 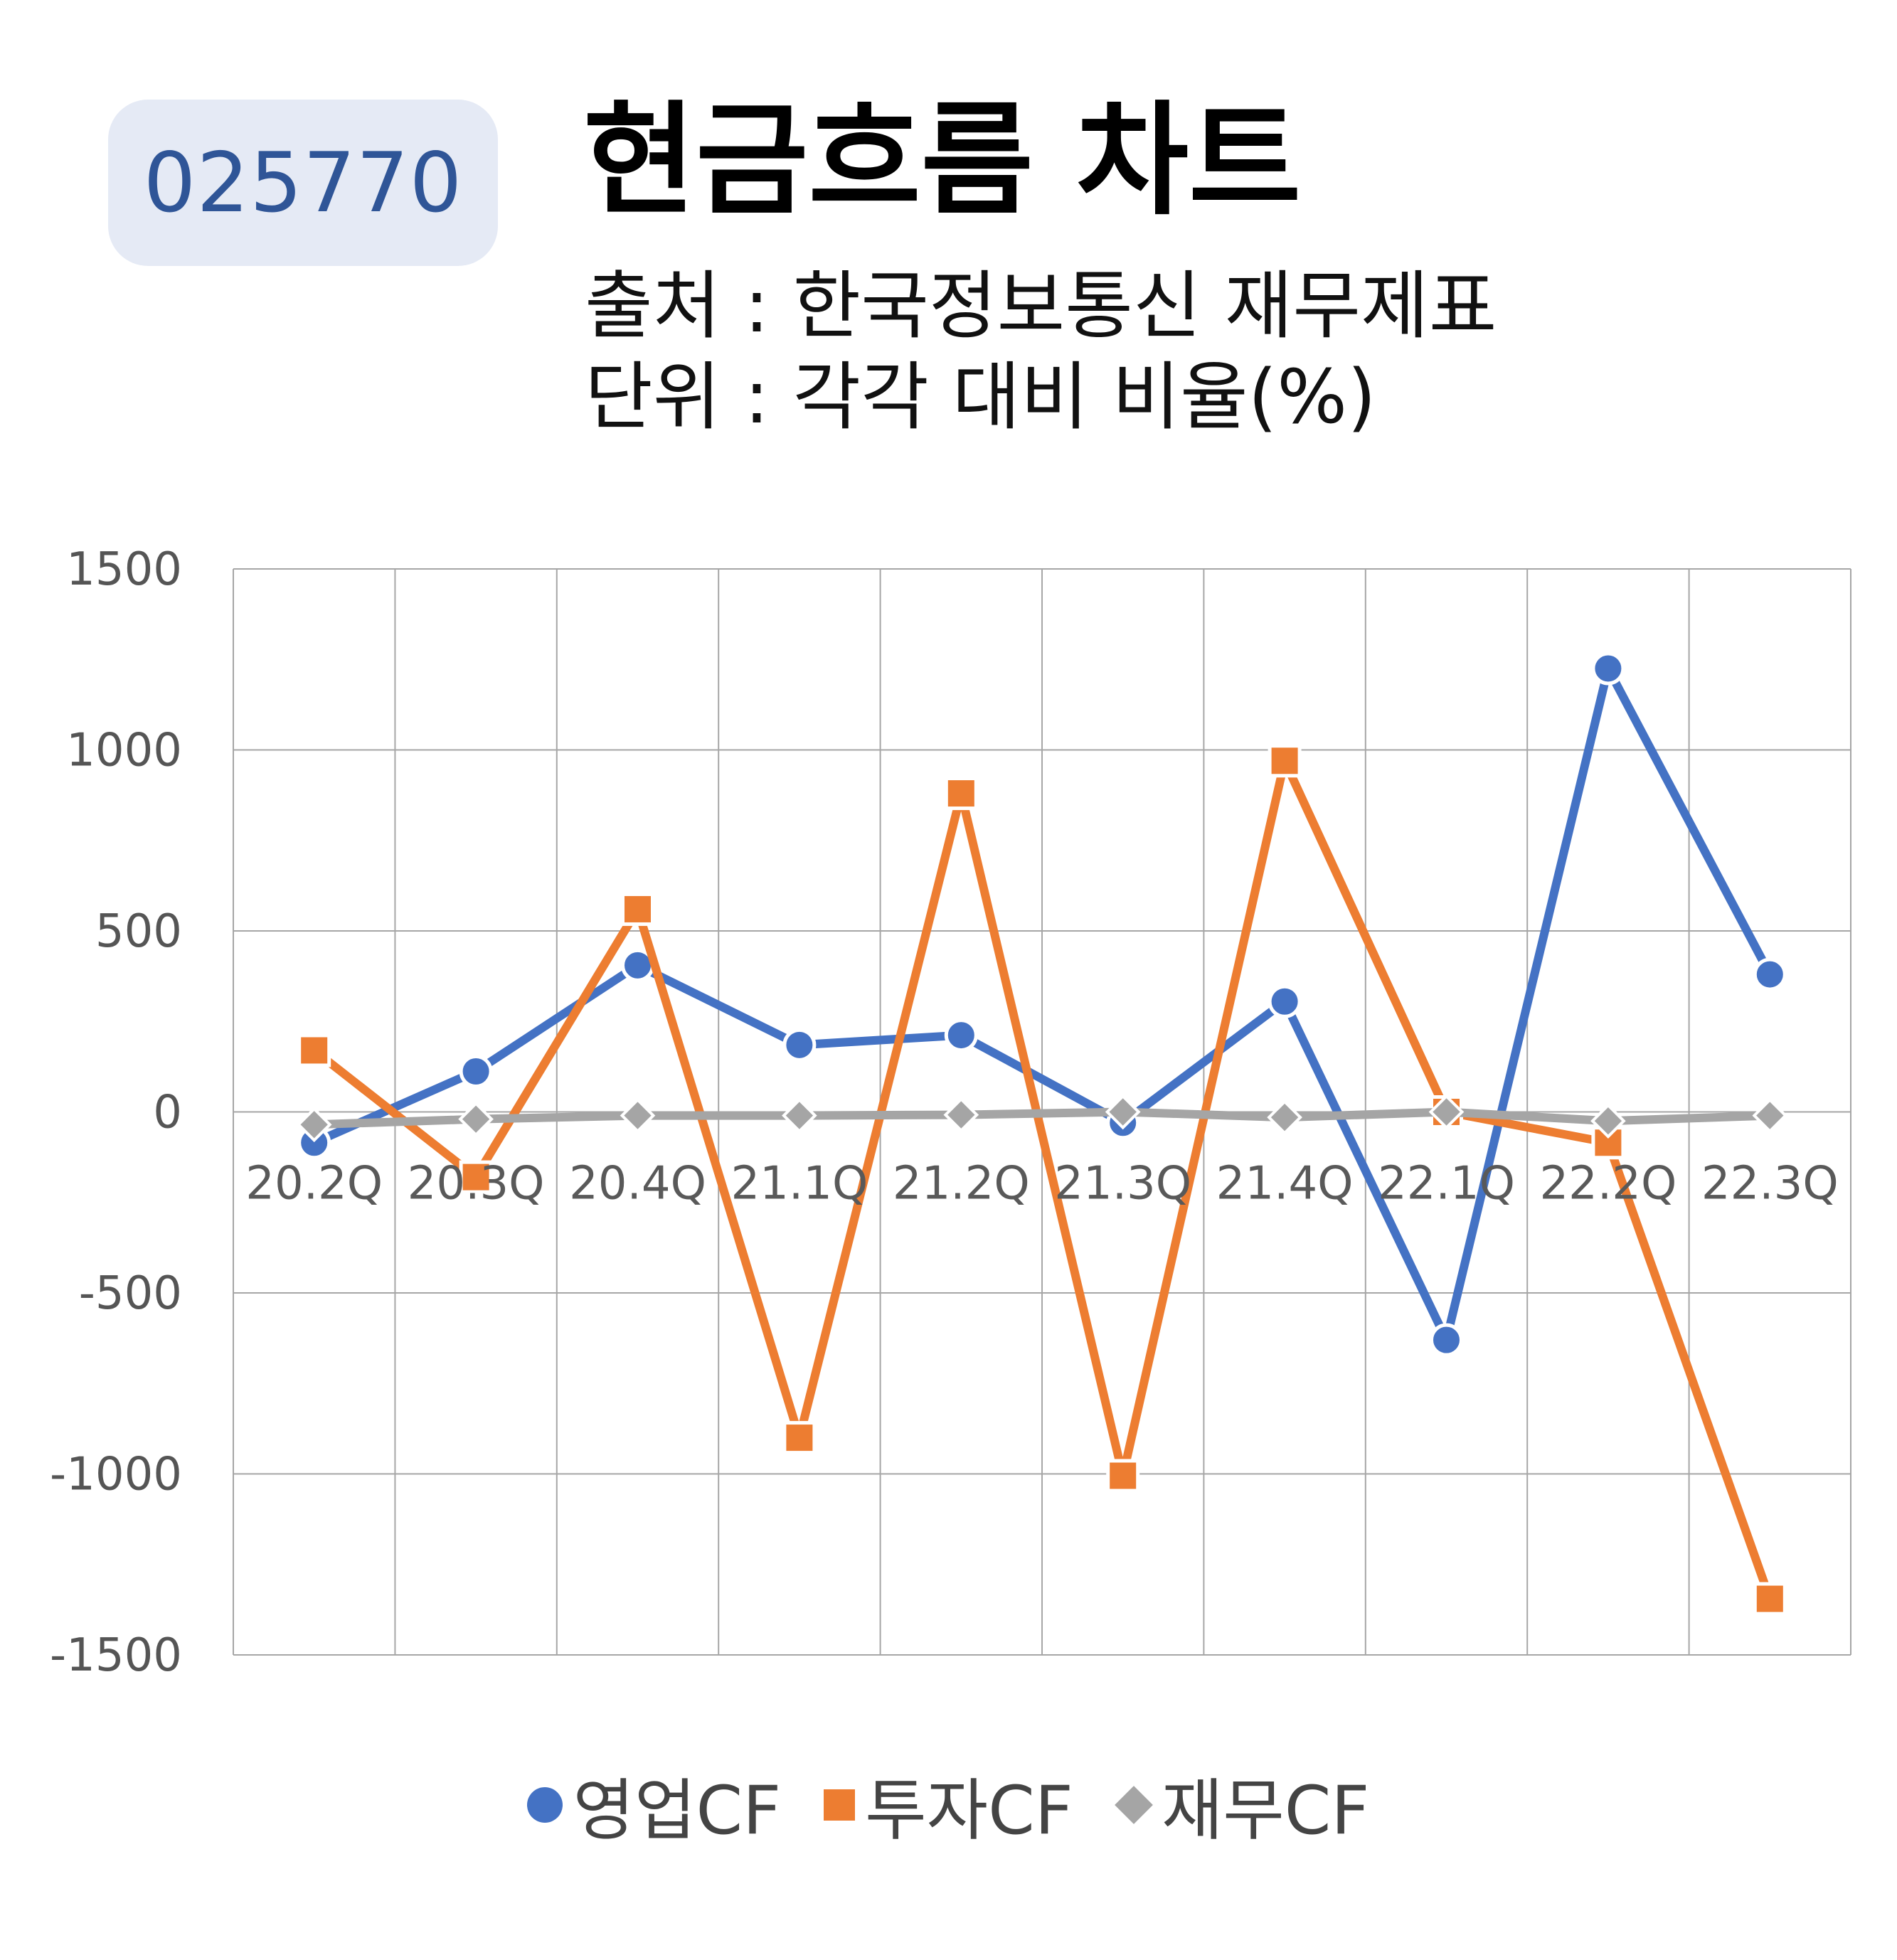 What do you see at coordinates (130, 1293) in the screenshot?
I see `y-tick-label: -500` at bounding box center [130, 1293].